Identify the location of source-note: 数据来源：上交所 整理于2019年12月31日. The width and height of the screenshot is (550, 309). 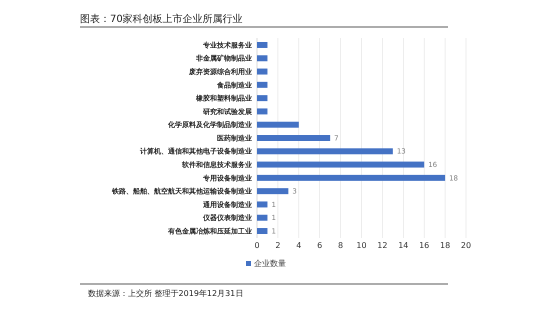
(166, 293).